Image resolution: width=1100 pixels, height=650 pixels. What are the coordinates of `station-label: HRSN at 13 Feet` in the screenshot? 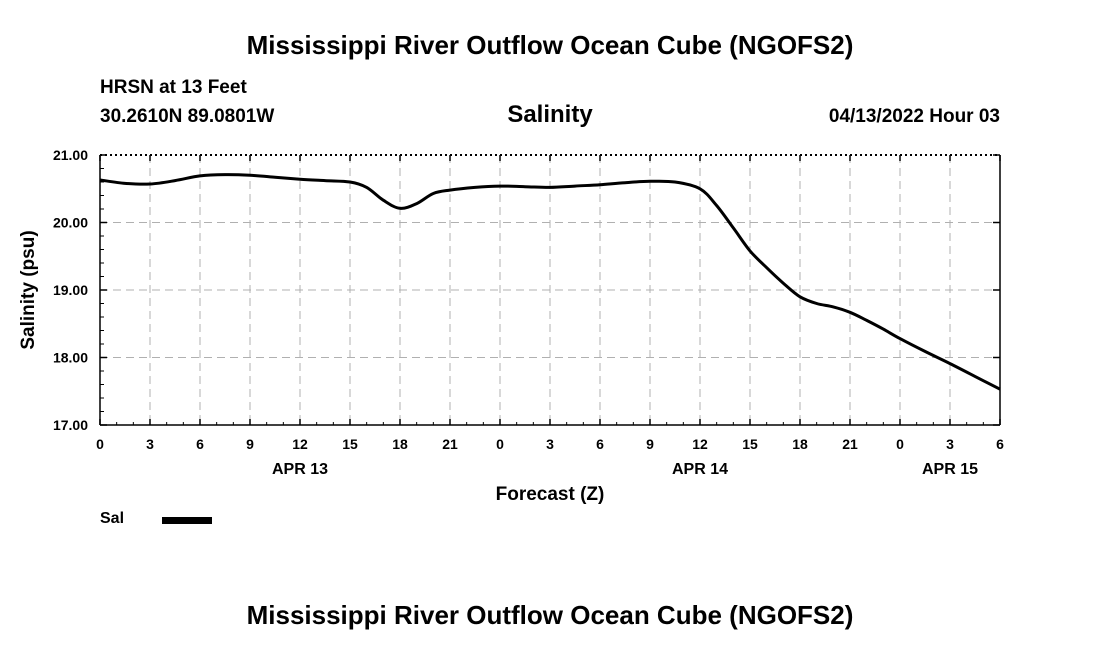 It's located at (173, 87).